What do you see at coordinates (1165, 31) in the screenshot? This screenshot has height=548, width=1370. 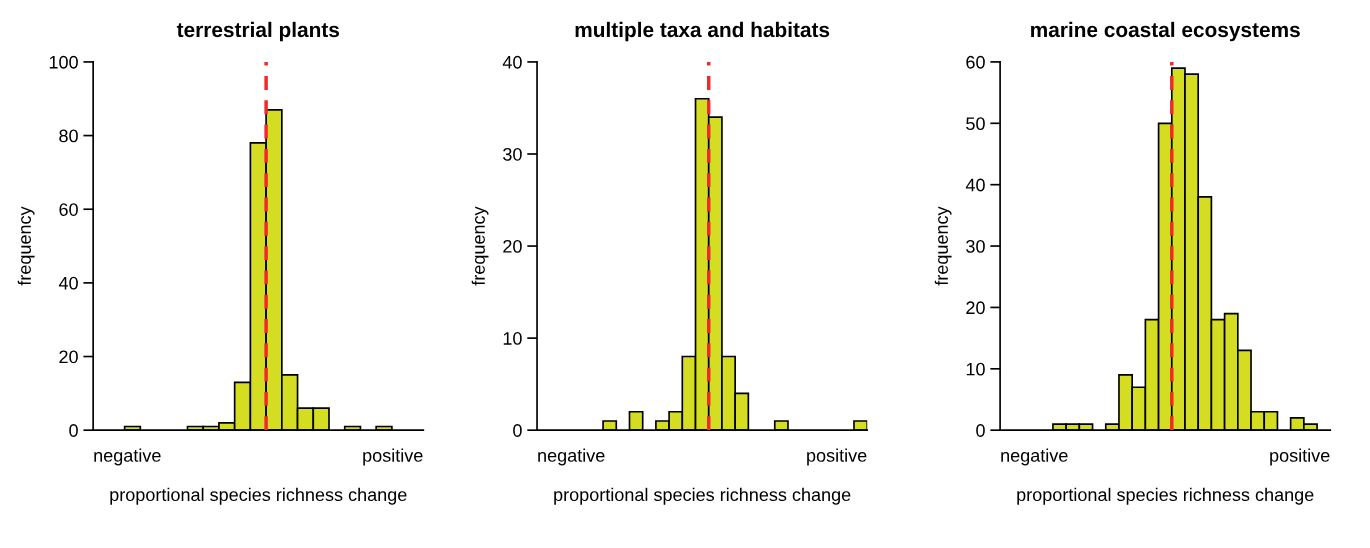 I see `chart-title: marine coastal ecosystems` at bounding box center [1165, 31].